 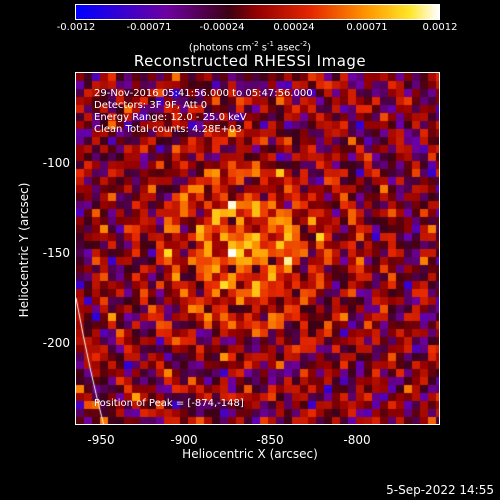 What do you see at coordinates (367, 27) in the screenshot?
I see `colorbar-tick: 0.00071` at bounding box center [367, 27].